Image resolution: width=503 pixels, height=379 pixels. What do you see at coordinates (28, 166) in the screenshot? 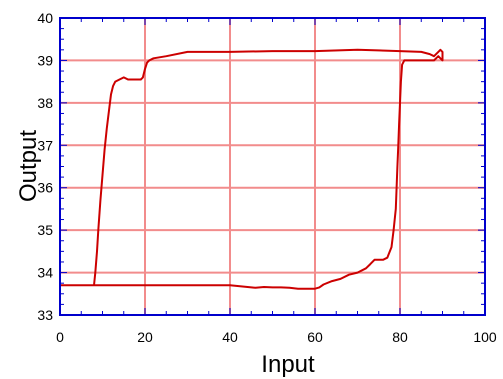
I see `y-axis-title: Output` at bounding box center [28, 166].